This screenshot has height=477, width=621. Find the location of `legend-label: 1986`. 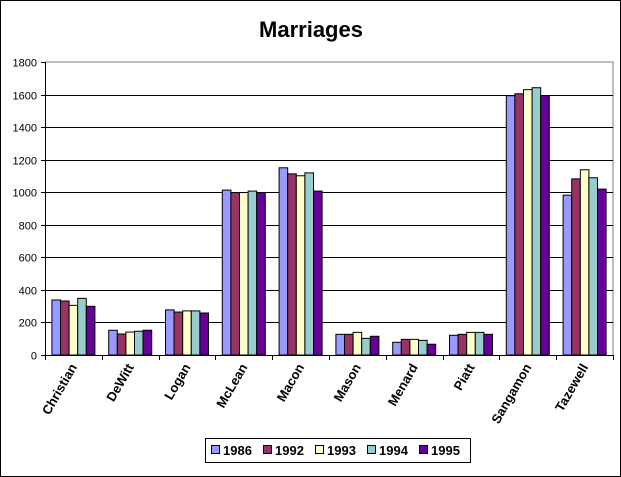

legend-label: 1986 is located at coordinates (237, 450).